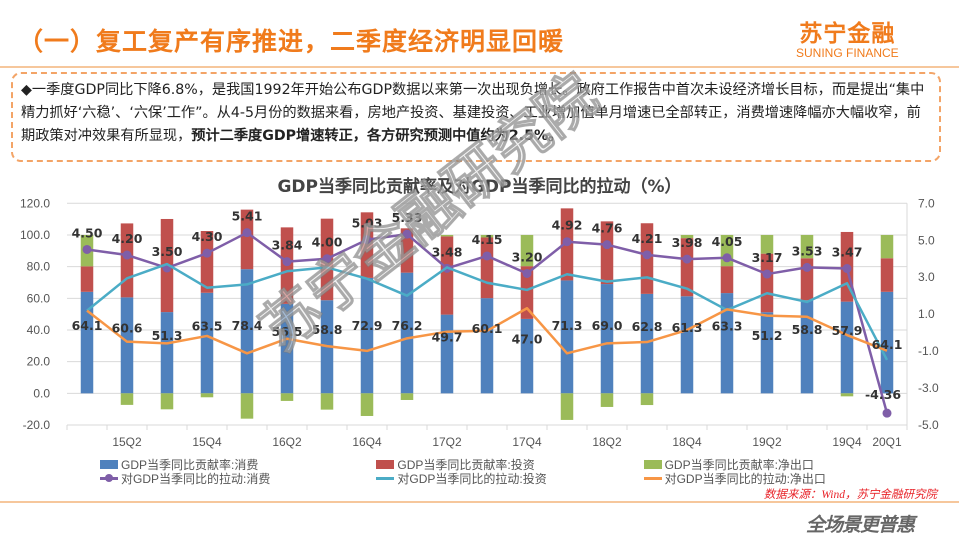 This screenshot has width=959, height=539. I want to click on y-left-tick-label: 40.0, so click(39, 330).